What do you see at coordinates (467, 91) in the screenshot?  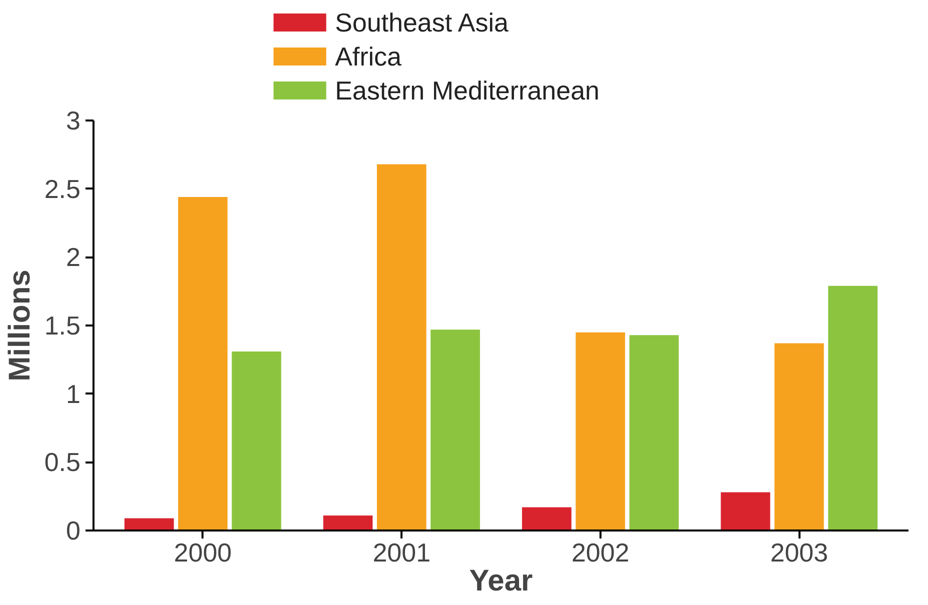 I see `legend-label: Eastern Mediterranean` at bounding box center [467, 91].